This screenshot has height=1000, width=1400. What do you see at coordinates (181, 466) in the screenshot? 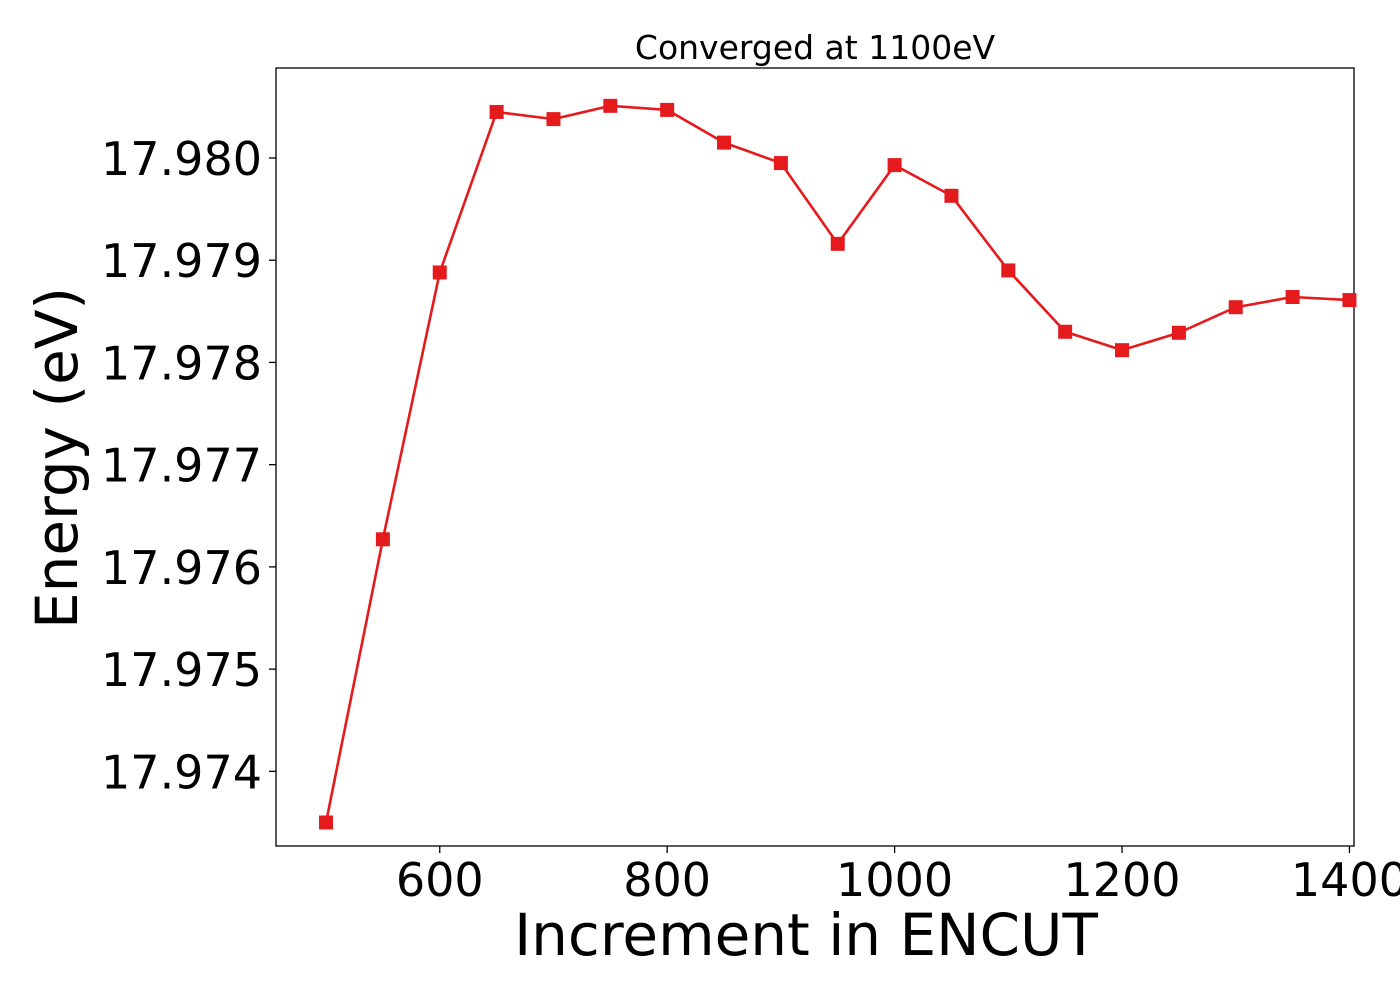
I see `y-tick-label: 17.977` at bounding box center [181, 466].